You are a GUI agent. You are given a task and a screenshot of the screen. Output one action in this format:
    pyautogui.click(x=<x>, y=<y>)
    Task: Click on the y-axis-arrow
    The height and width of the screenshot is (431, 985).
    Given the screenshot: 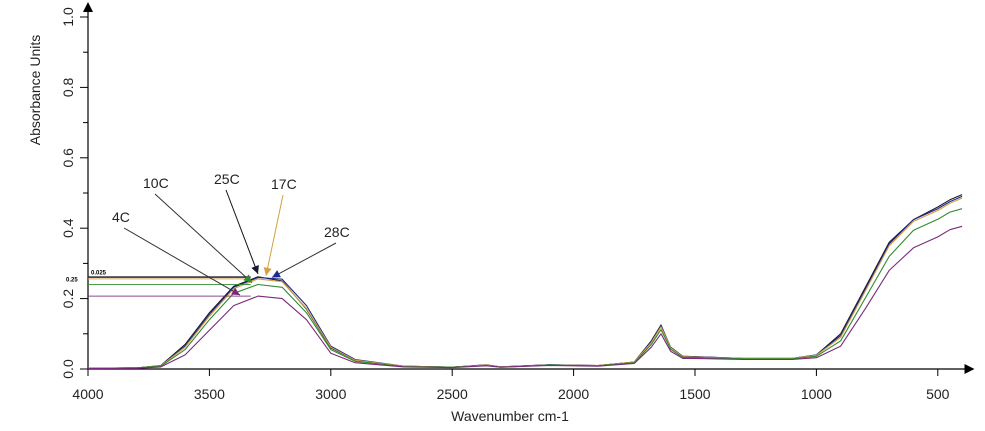 What is the action you would take?
    pyautogui.click(x=88, y=7)
    